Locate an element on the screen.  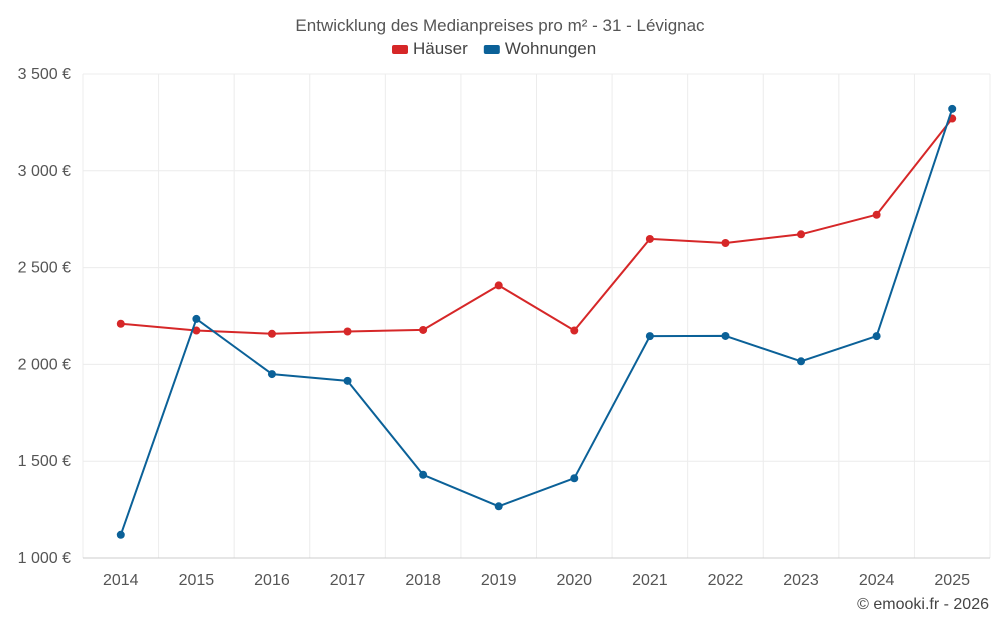
x-tick-label: 2015 is located at coordinates (197, 580).